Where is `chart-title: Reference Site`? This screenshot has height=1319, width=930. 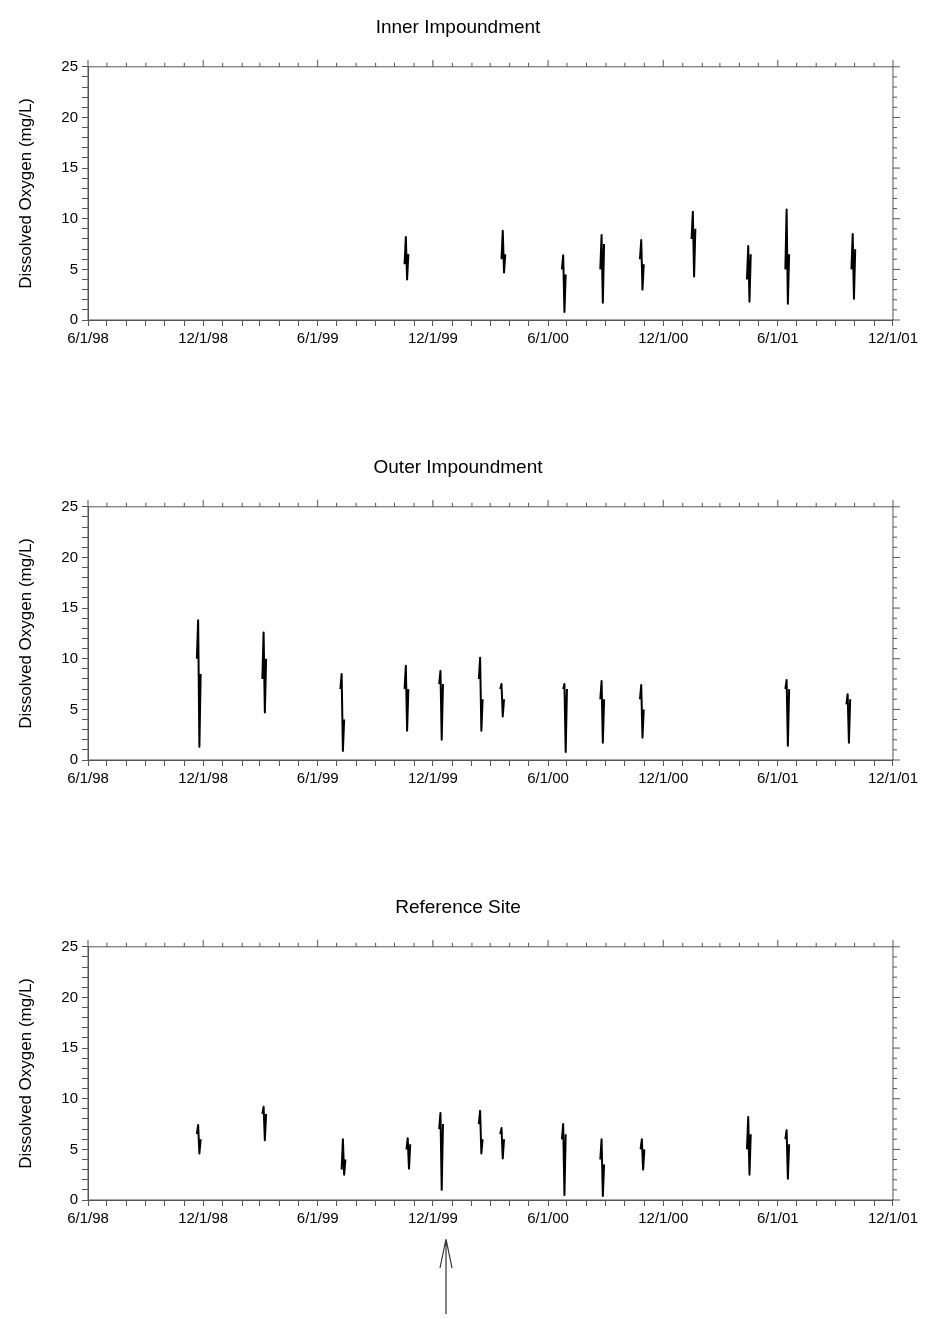
chart-title: Reference Site is located at coordinates (458, 906).